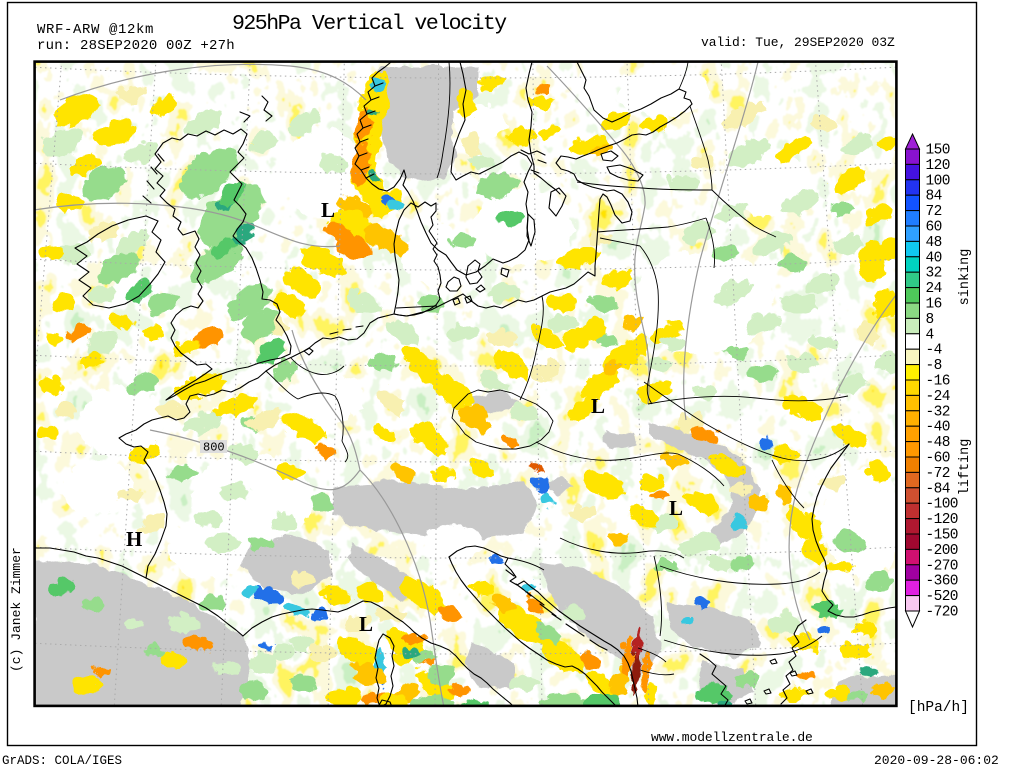 The width and height of the screenshot is (1024, 768). I want to click on svg-text: -48, so click(938, 443).